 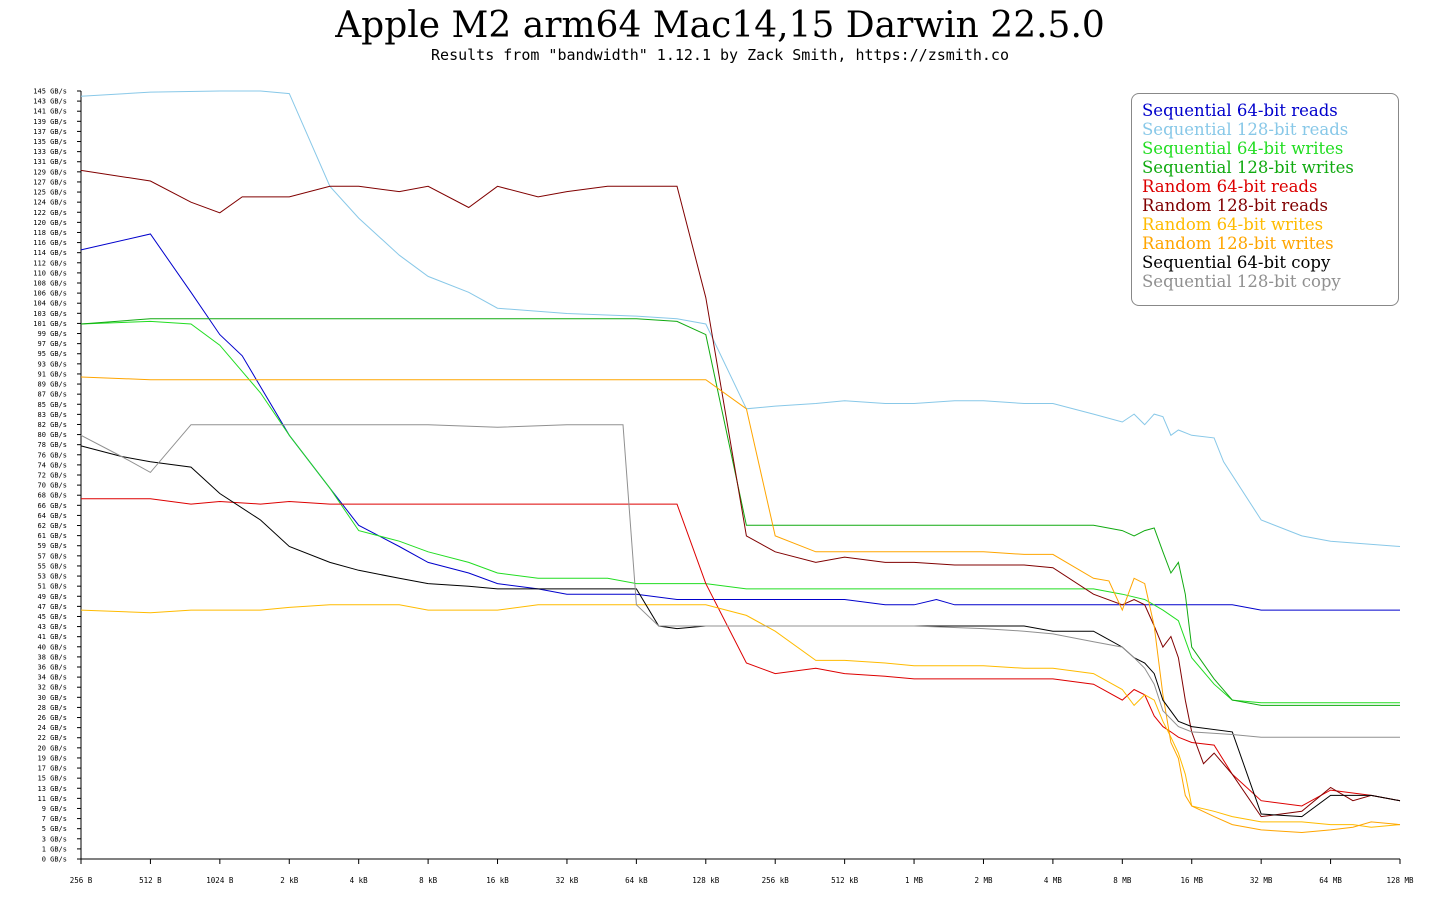 I want to click on y-tick-label: 45 GB/s, so click(x=52, y=617).